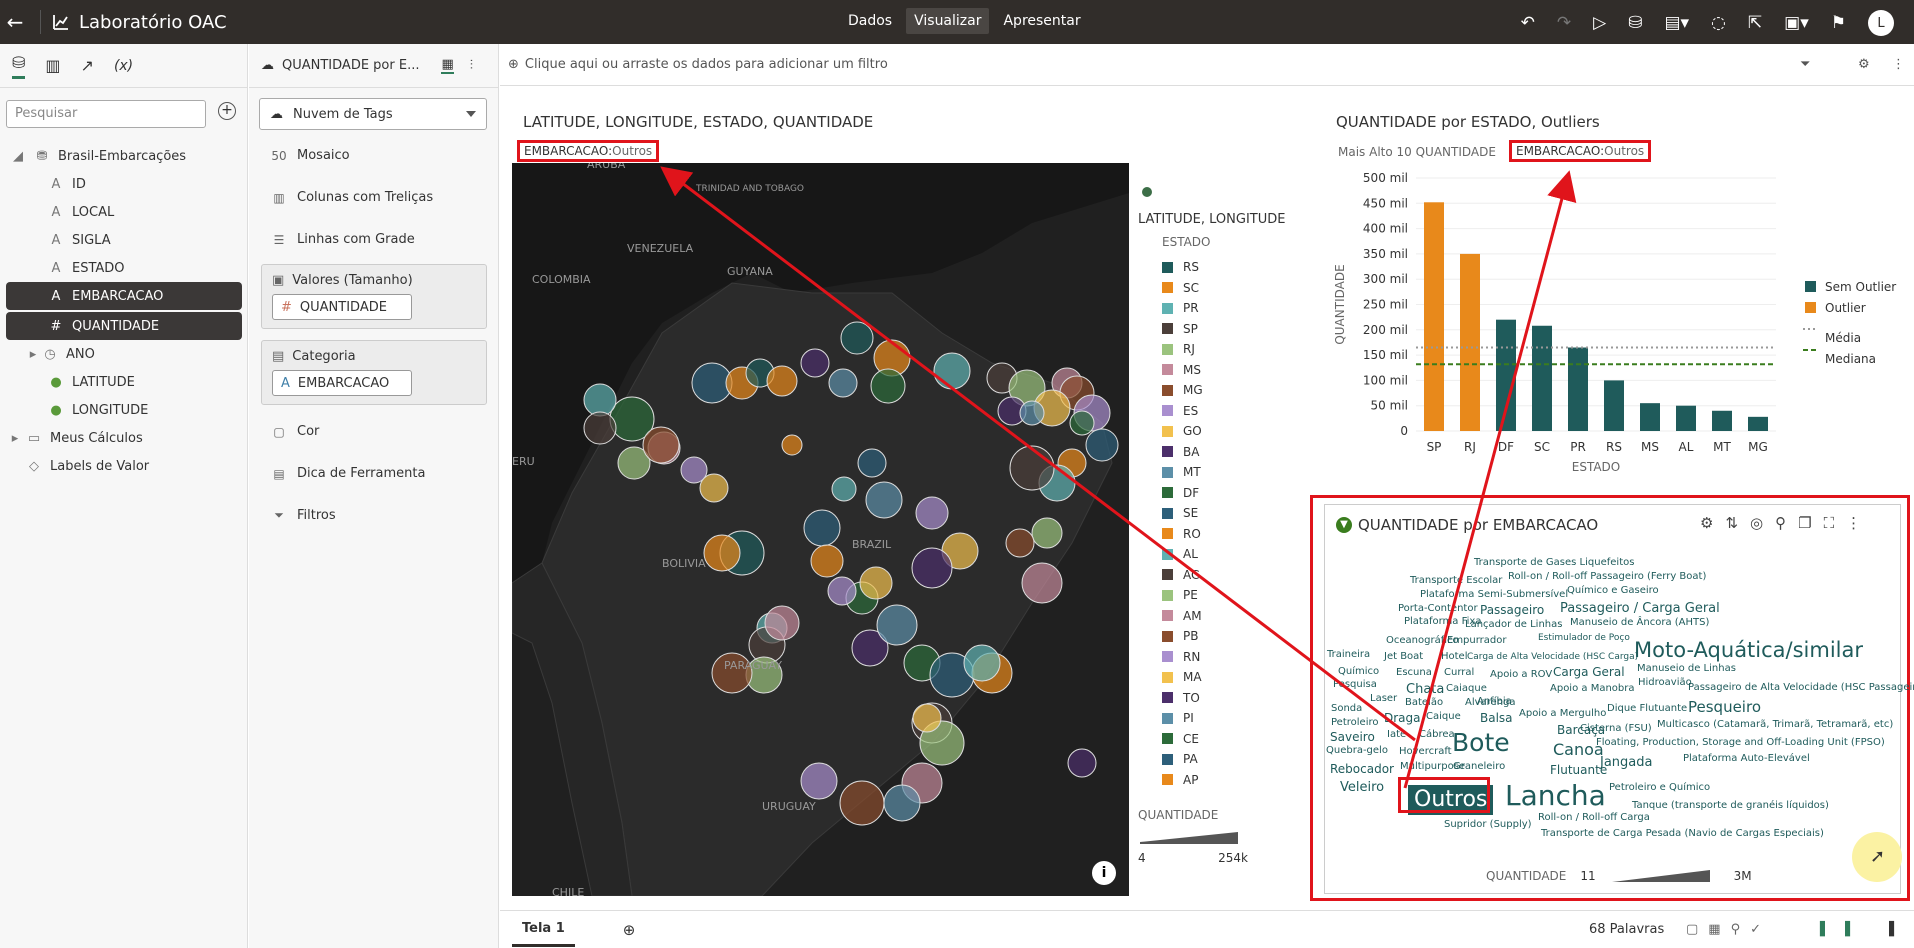 This screenshot has width=1914, height=948. What do you see at coordinates (1223, 575) in the screenshot?
I see `legend-item: AC` at bounding box center [1223, 575].